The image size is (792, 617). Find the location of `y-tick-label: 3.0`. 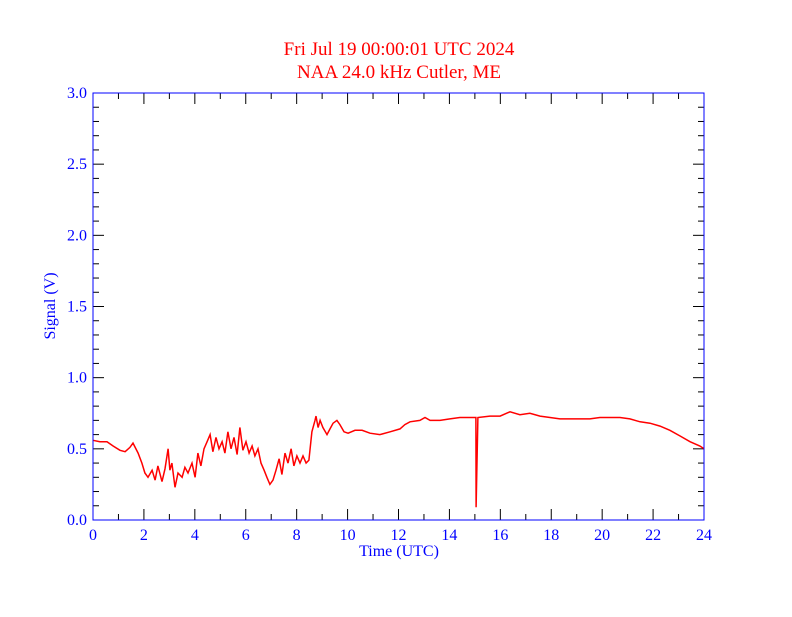

y-tick-label: 3.0 is located at coordinates (77, 93).